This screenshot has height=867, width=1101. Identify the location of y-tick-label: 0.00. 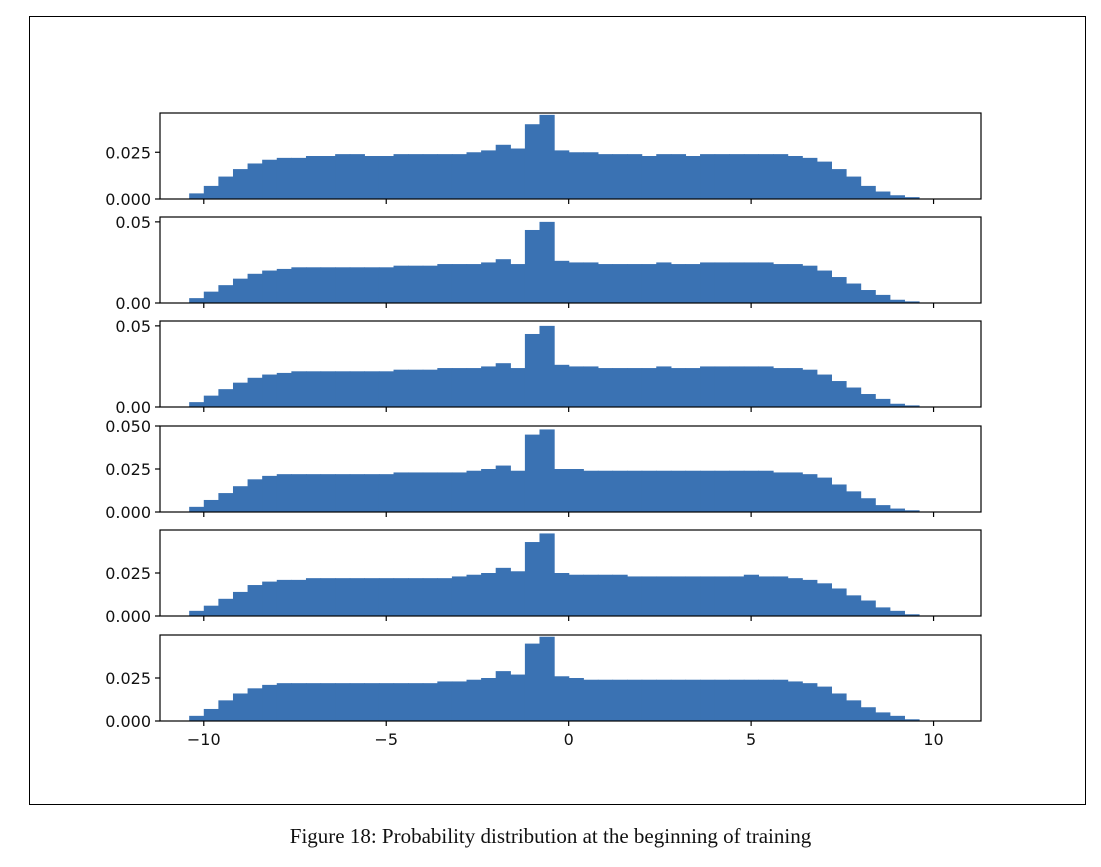
(133, 303).